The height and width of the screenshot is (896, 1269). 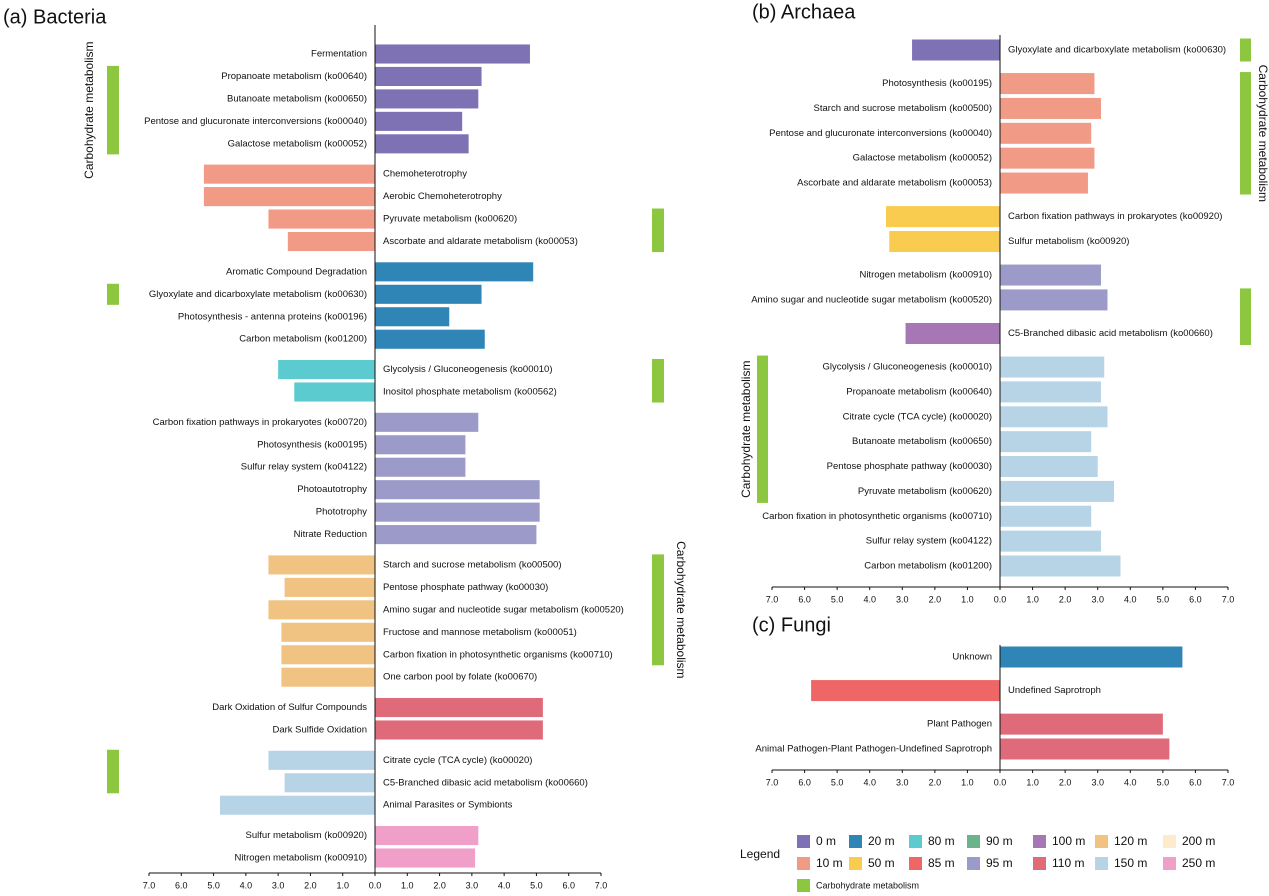 I want to click on legend-label: 100 m, so click(x=1068, y=841).